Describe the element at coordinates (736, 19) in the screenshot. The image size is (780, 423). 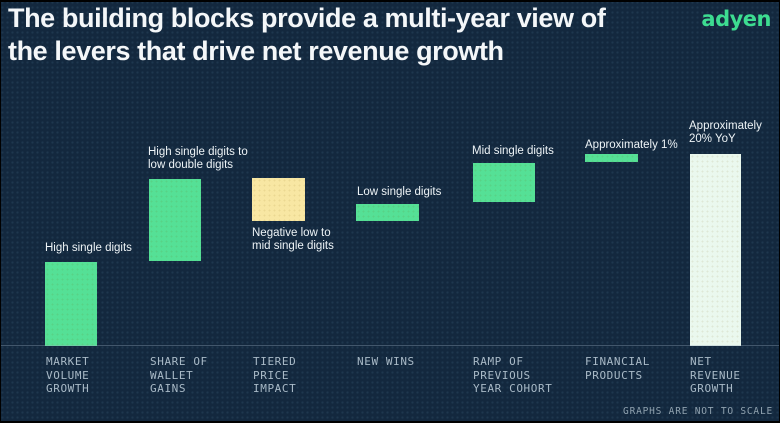
I see `adyen-logo: adyen` at that location.